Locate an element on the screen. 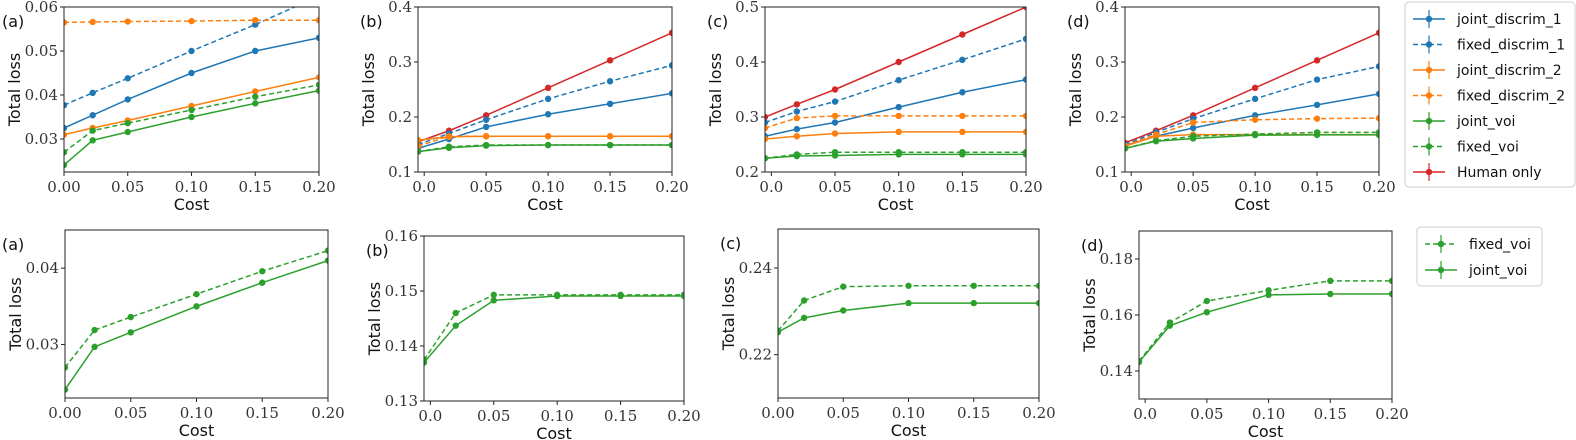 This screenshot has height=440, width=1576. panel-label: (b) is located at coordinates (377, 250).